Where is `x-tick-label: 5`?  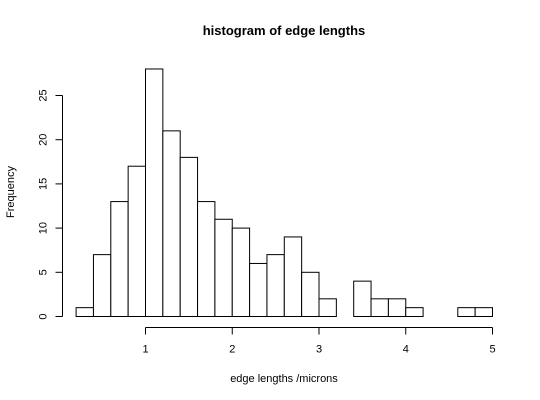 x-tick-label: 5 is located at coordinates (492, 350).